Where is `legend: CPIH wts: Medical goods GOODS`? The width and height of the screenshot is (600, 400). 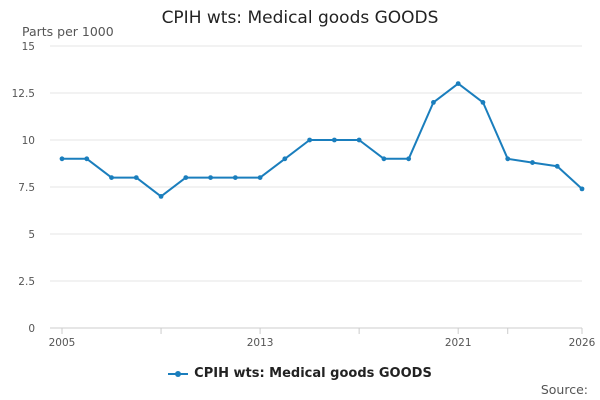
legend: CPIH wts: Medical goods GOODS is located at coordinates (300, 373).